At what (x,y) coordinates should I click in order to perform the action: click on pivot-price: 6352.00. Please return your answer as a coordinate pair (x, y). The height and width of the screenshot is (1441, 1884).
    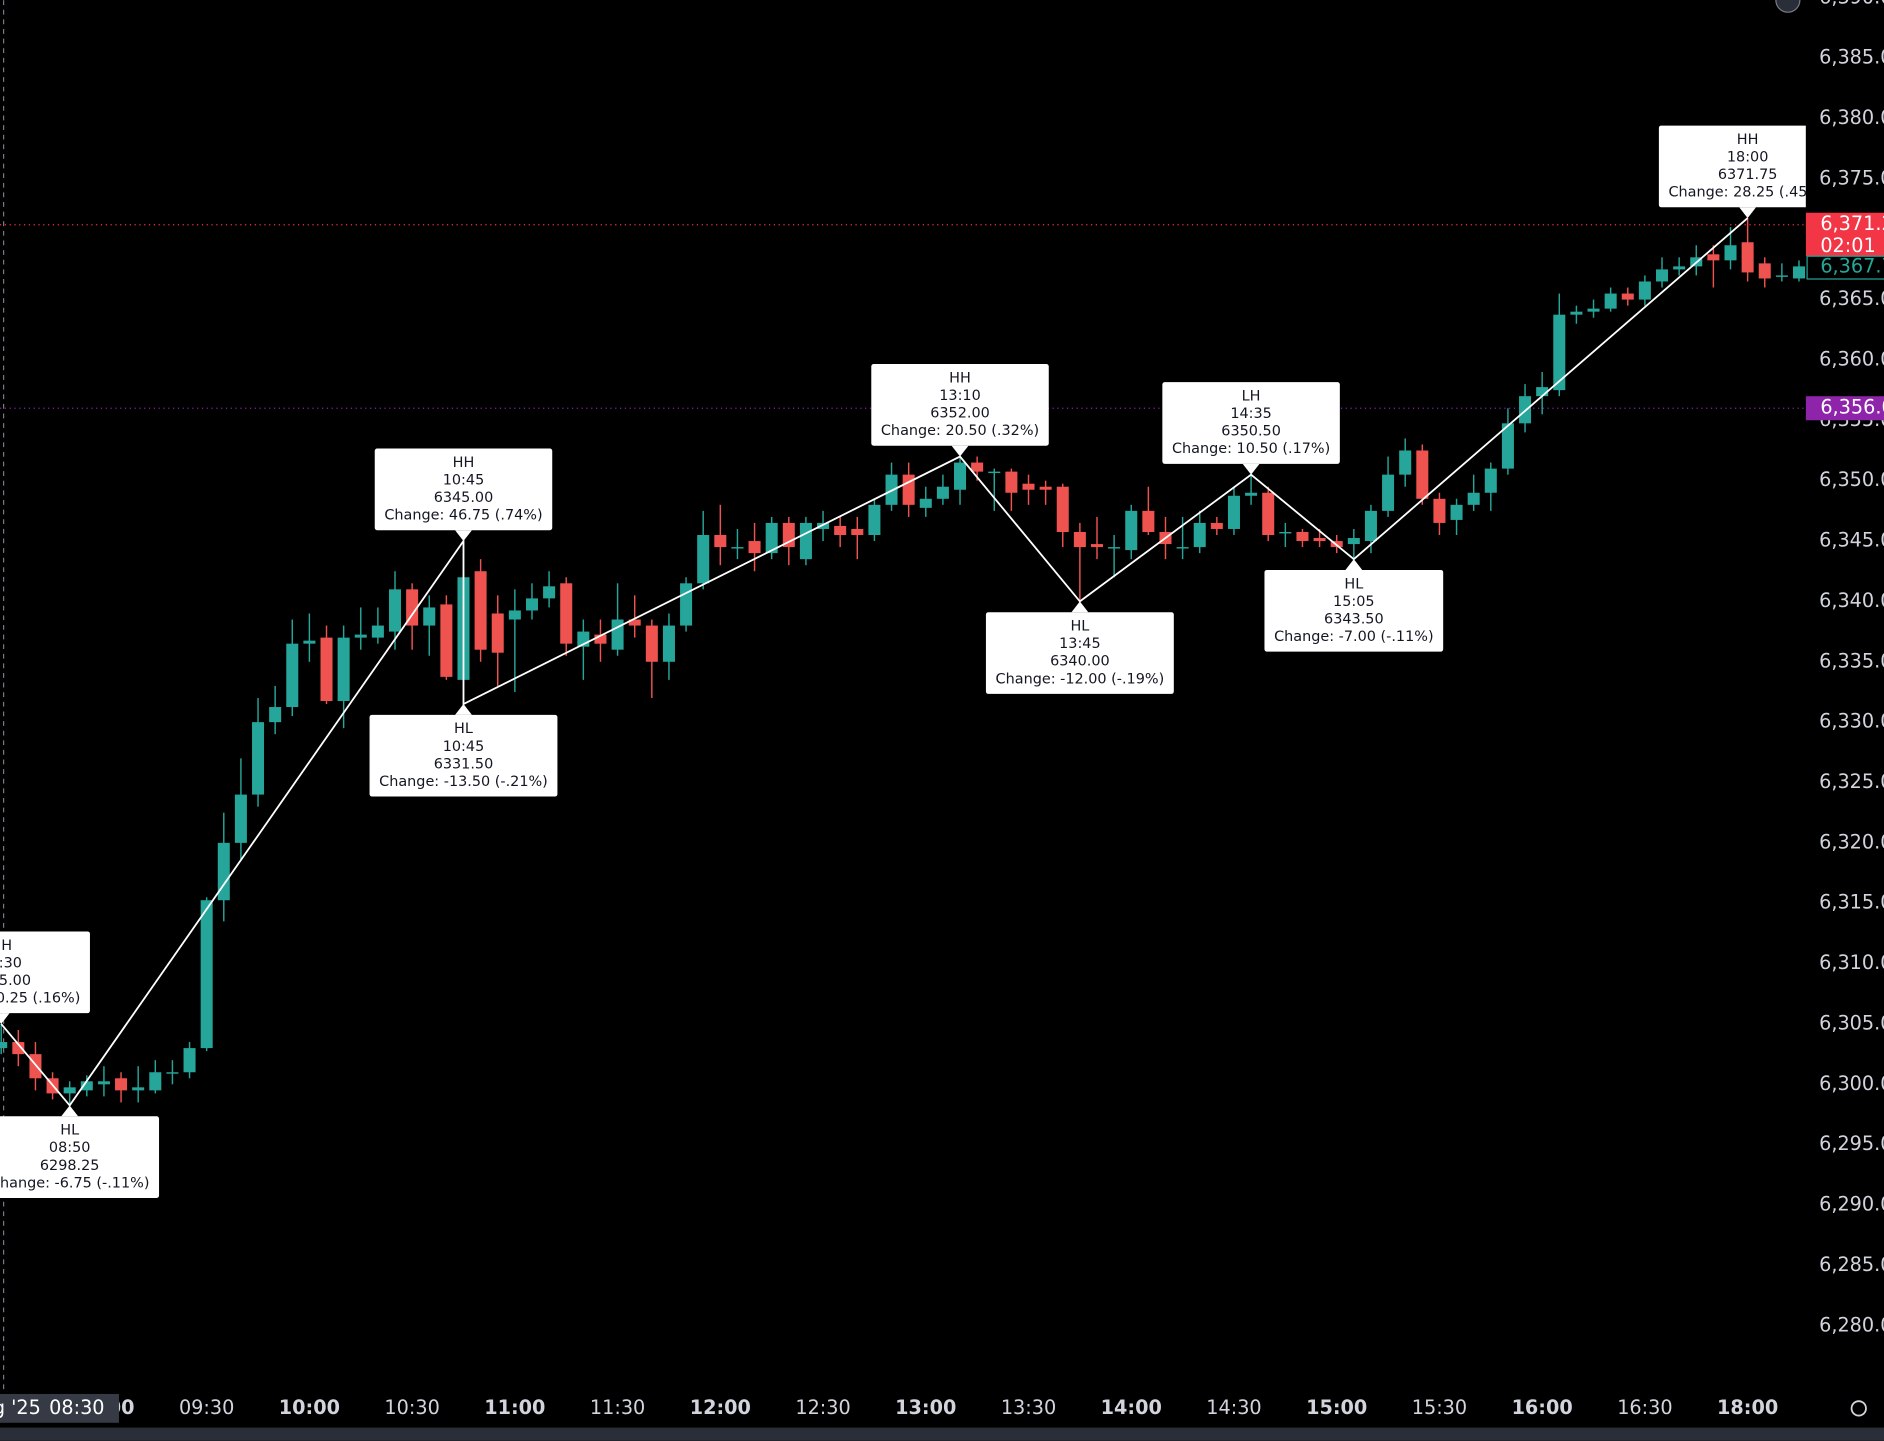
    Looking at the image, I should click on (960, 414).